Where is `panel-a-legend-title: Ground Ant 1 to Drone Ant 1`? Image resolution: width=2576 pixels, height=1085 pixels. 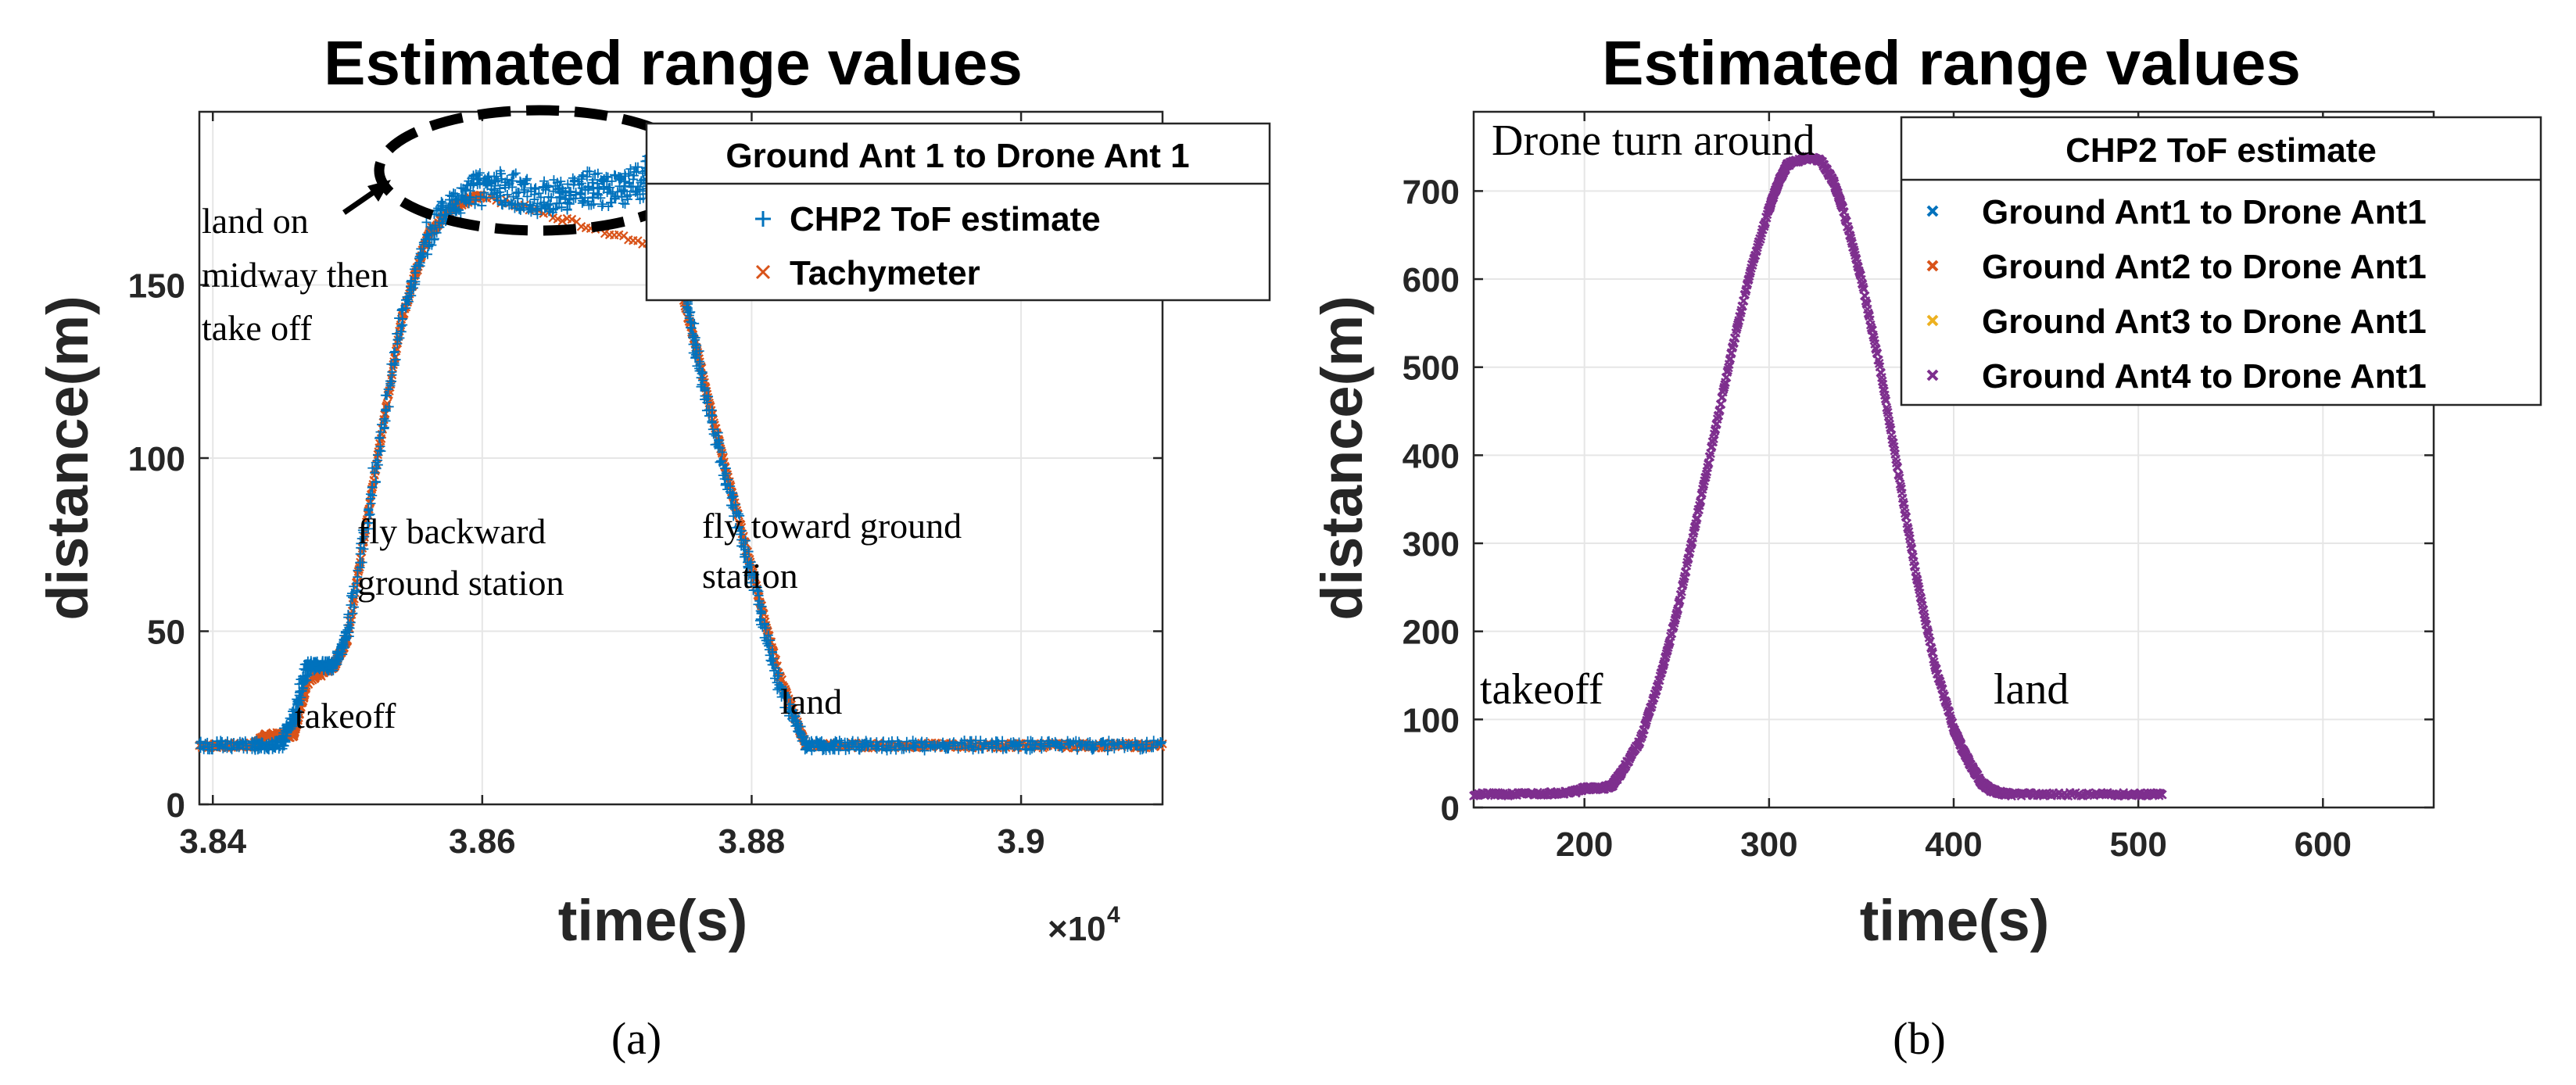 panel-a-legend-title: Ground Ant 1 to Drone Ant 1 is located at coordinates (958, 156).